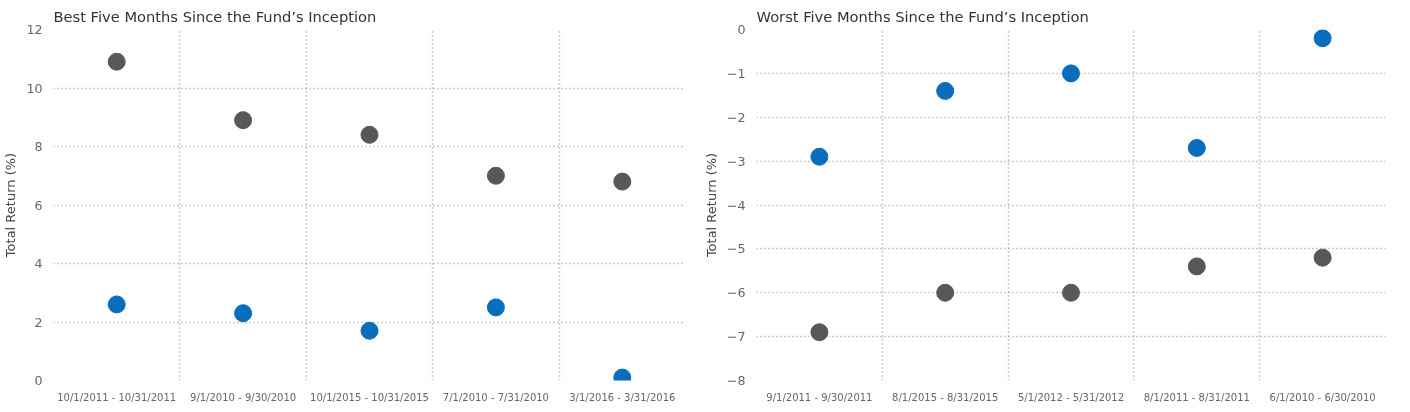  I want to click on x-tick-label: 10/1/2015 - 10/31/2015, so click(369, 397).